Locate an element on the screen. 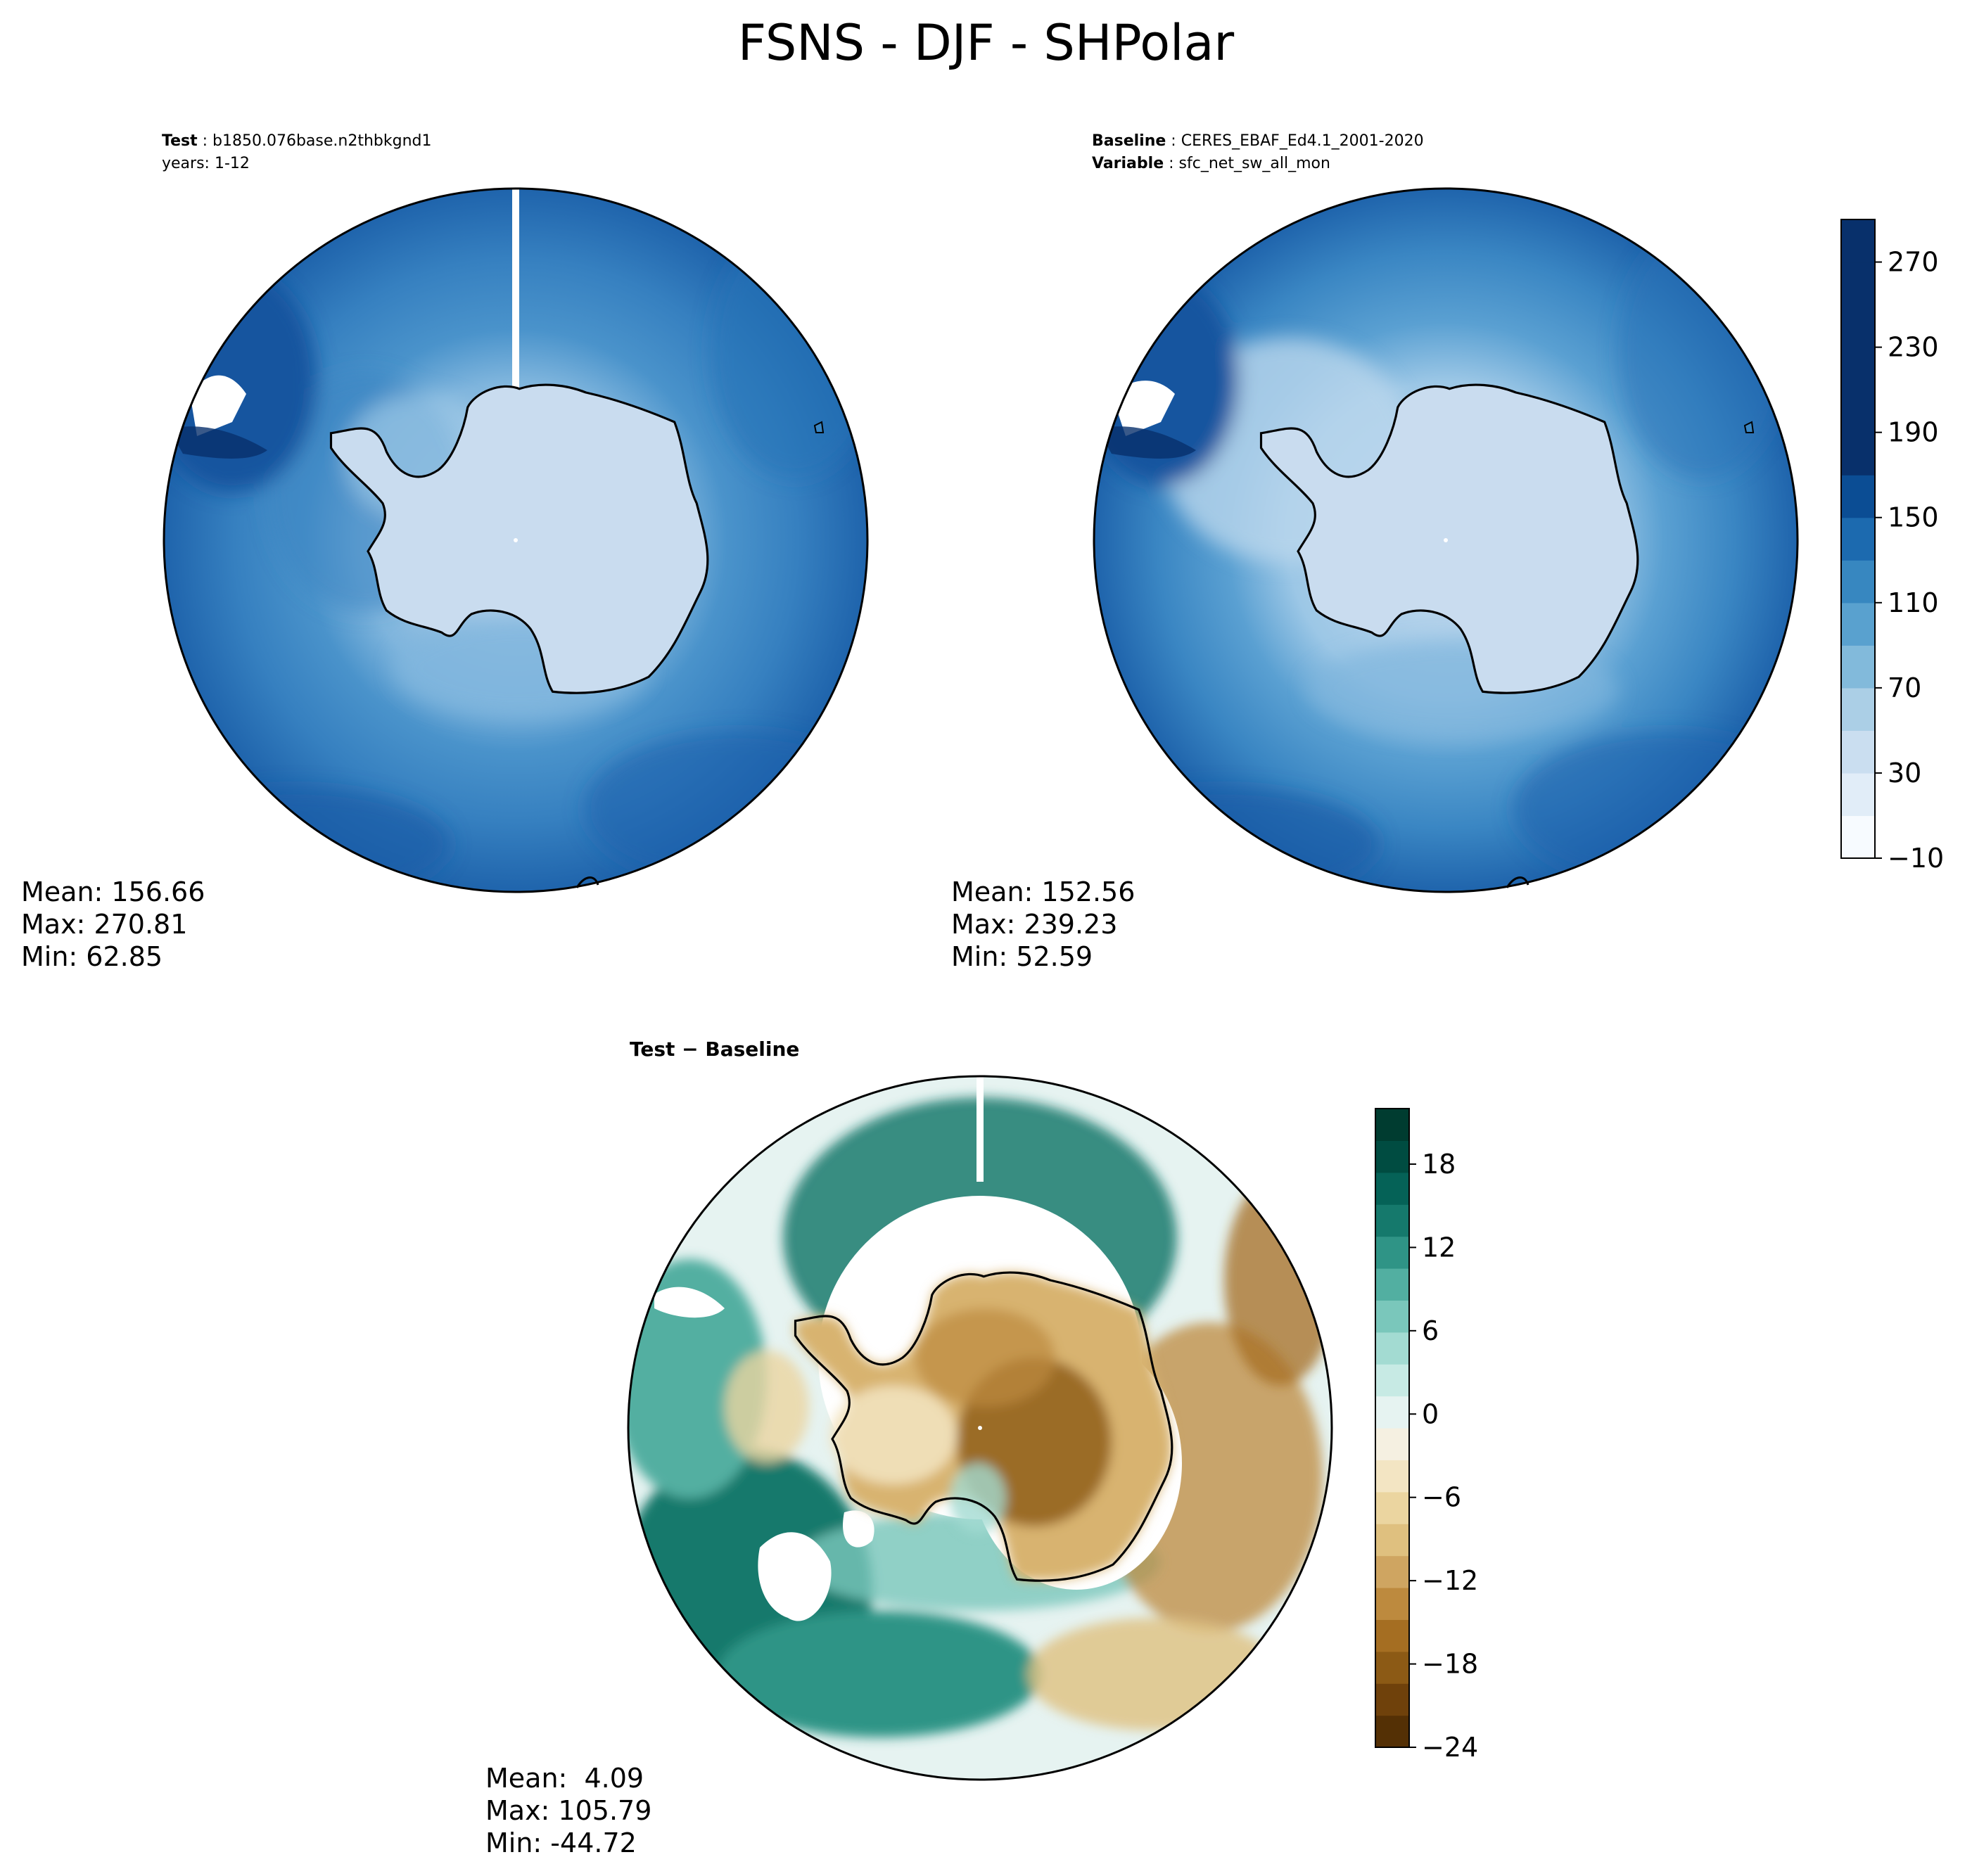 This screenshot has width=1972, height=1876. baseline-max: Max: 239.23 is located at coordinates (1035, 924).